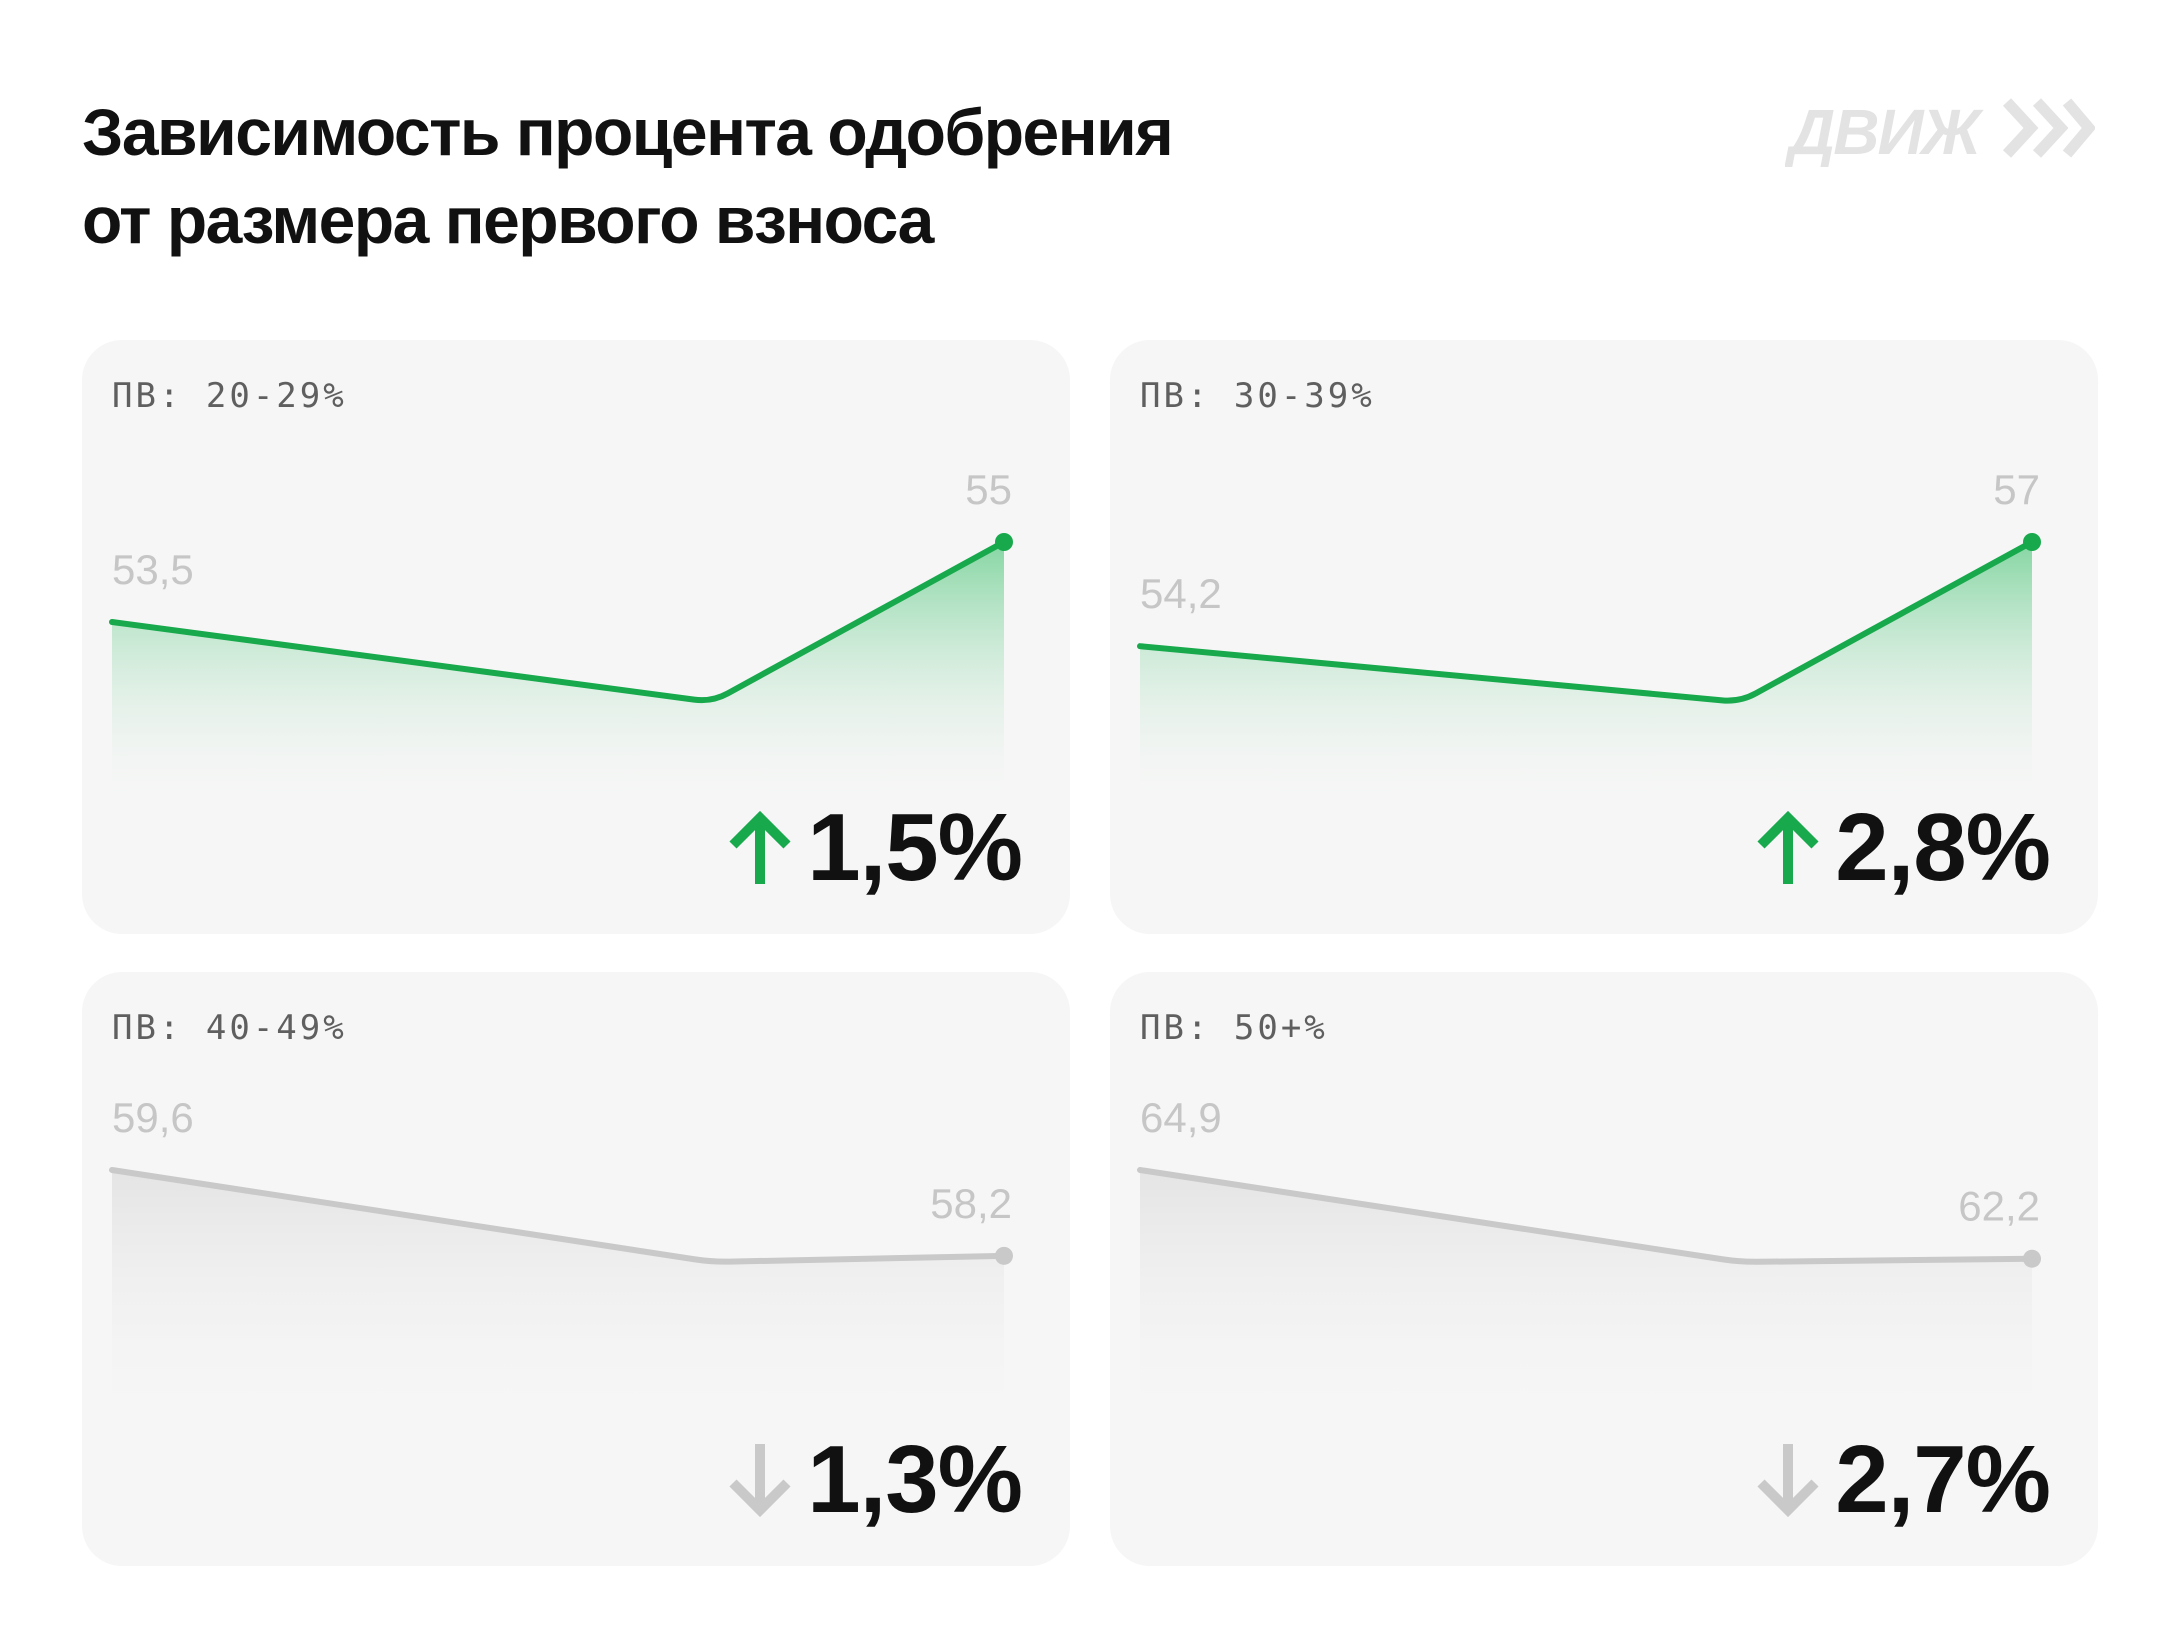 Image resolution: width=2160 pixels, height=1632 pixels. Describe the element at coordinates (153, 1117) in the screenshot. I see `value-label: 59,6` at that location.